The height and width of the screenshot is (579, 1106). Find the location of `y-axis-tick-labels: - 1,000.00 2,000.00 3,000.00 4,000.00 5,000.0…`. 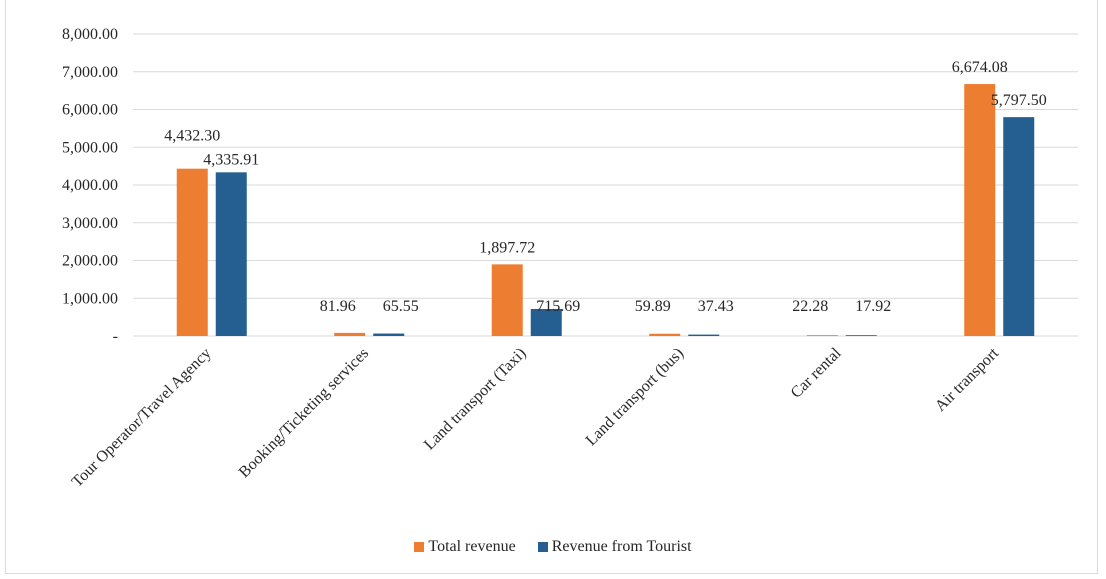

y-axis-tick-labels: - 1,000.00 2,000.00 3,000.00 4,000.00 5,000.0… is located at coordinates (90, 185).